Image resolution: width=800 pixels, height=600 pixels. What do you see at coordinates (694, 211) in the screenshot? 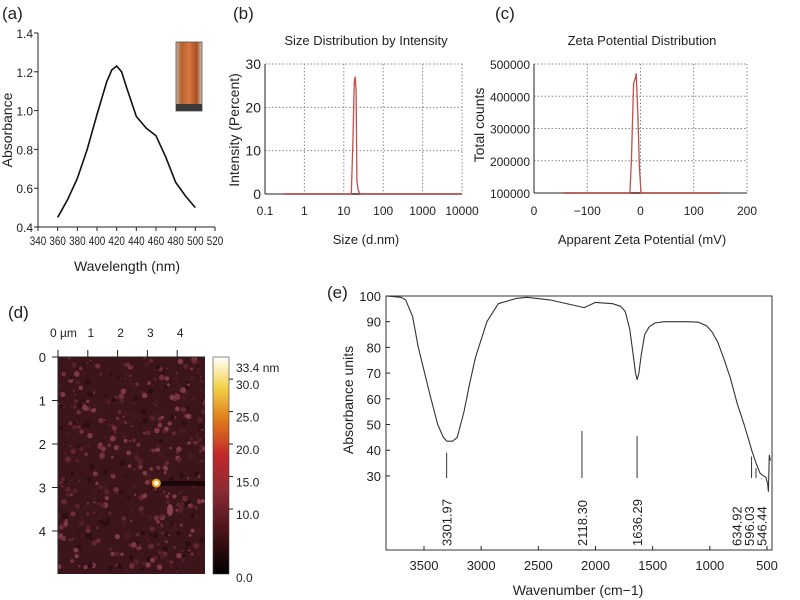
I see `c-x-tick-label: 100` at bounding box center [694, 211].